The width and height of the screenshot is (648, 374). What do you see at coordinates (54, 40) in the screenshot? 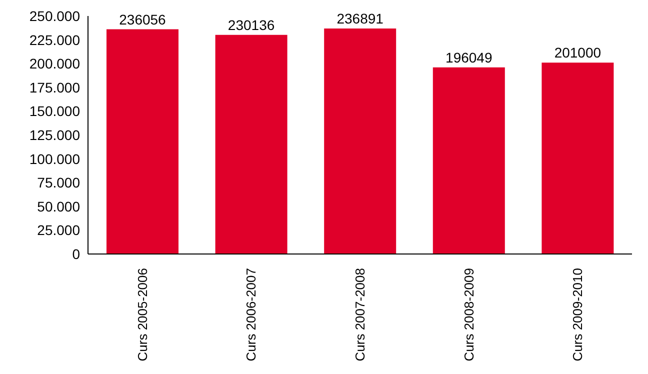
I see `y-tick-label: 225.000` at bounding box center [54, 40].